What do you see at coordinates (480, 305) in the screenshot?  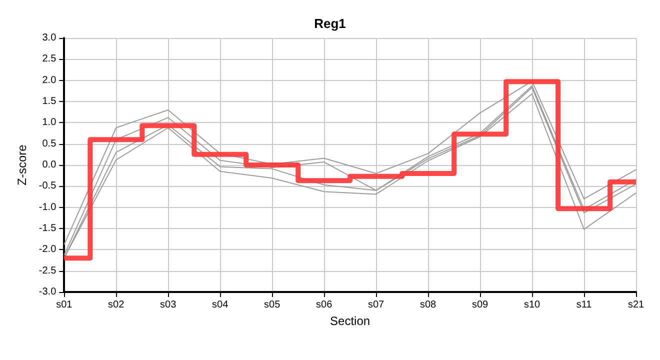 I see `x-tick-label: s09` at bounding box center [480, 305].